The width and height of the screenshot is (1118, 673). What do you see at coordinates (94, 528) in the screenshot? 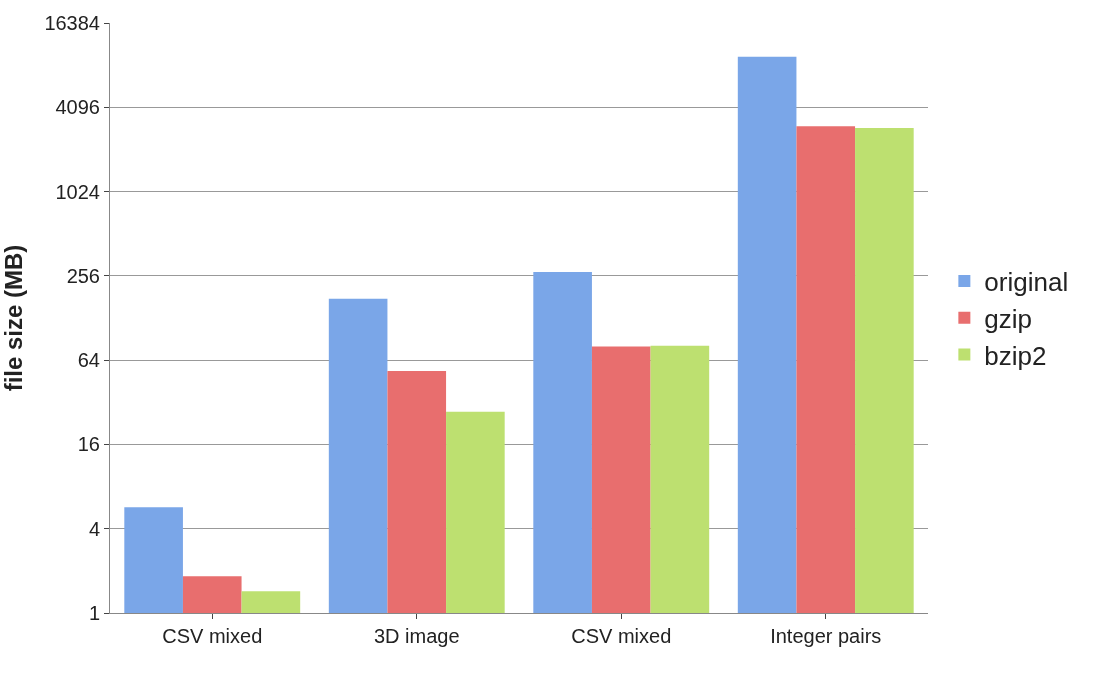
I see `y-tick-label: 4` at bounding box center [94, 528].